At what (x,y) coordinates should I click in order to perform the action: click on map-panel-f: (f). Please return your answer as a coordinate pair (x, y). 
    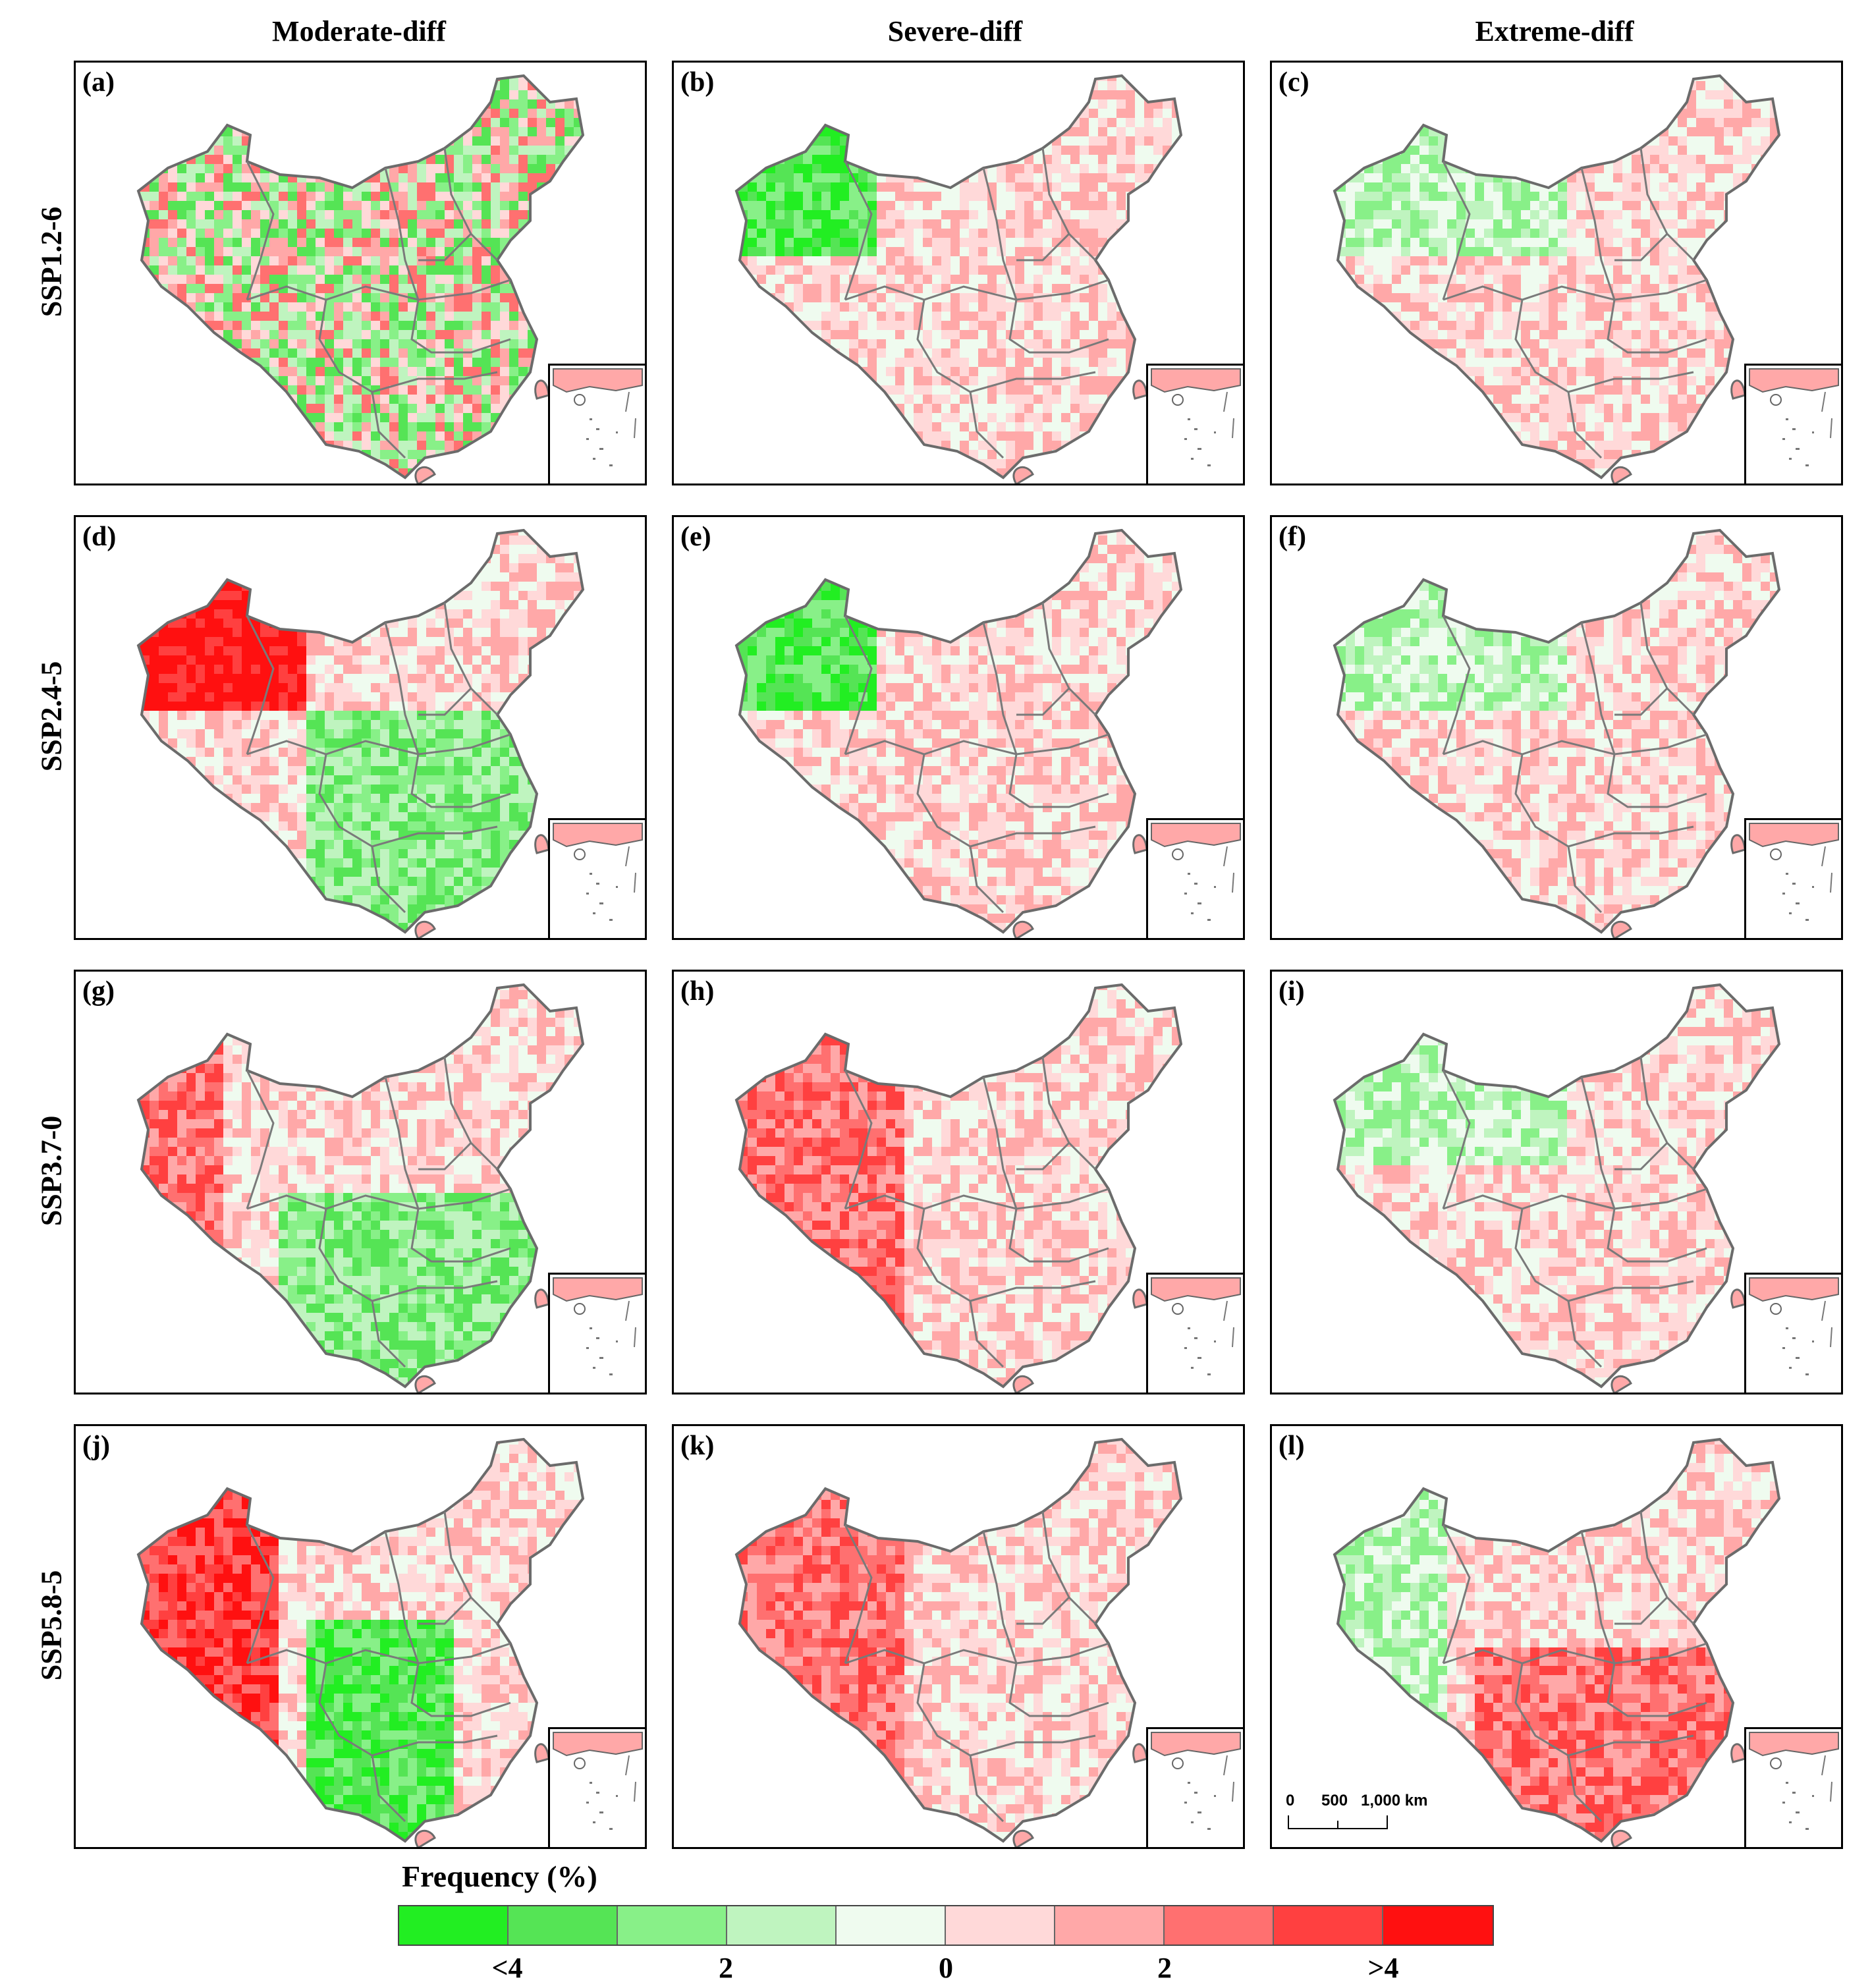
    Looking at the image, I should click on (1556, 727).